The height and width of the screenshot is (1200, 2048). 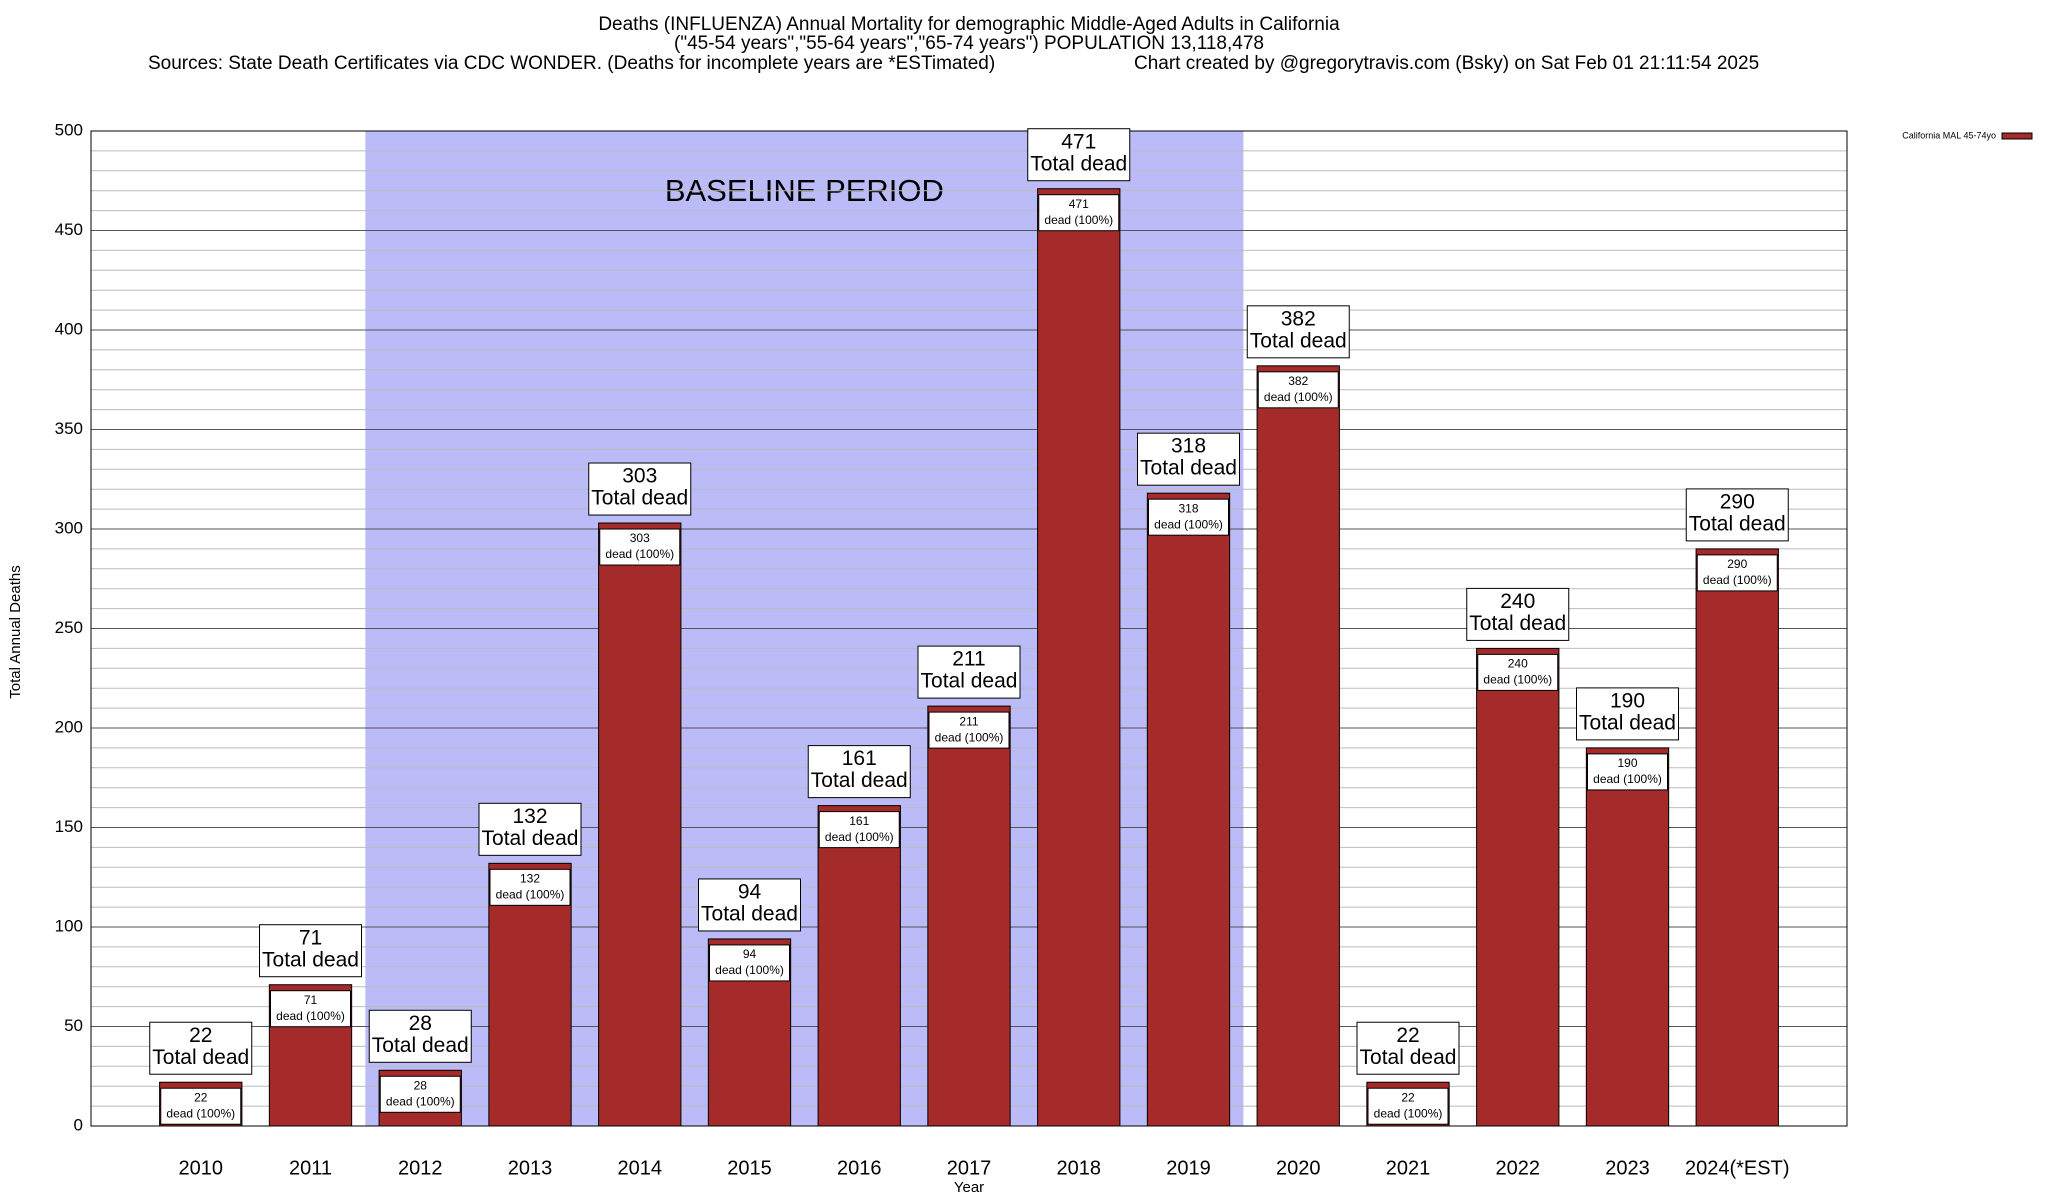 I want to click on inner-value-label: 94, so click(x=750, y=954).